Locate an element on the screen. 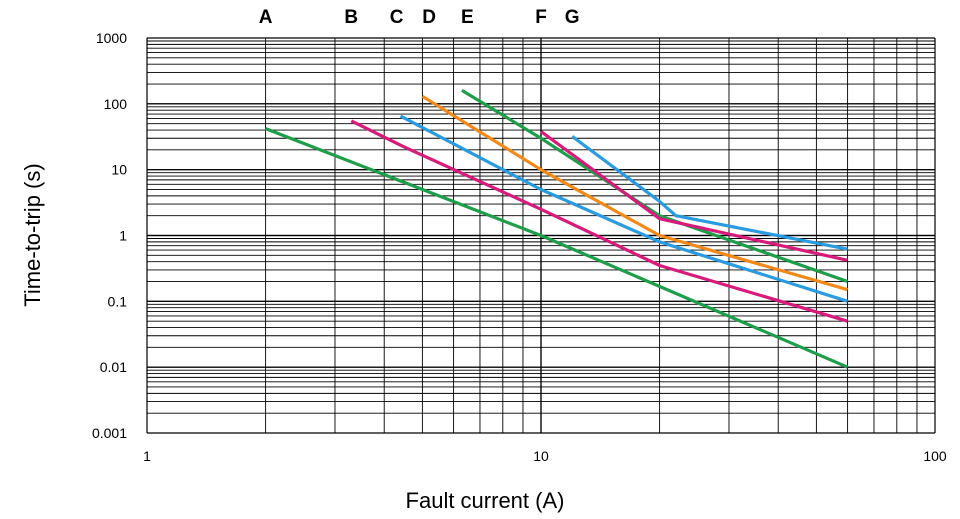  x-tick-label: 10 is located at coordinates (541, 456).